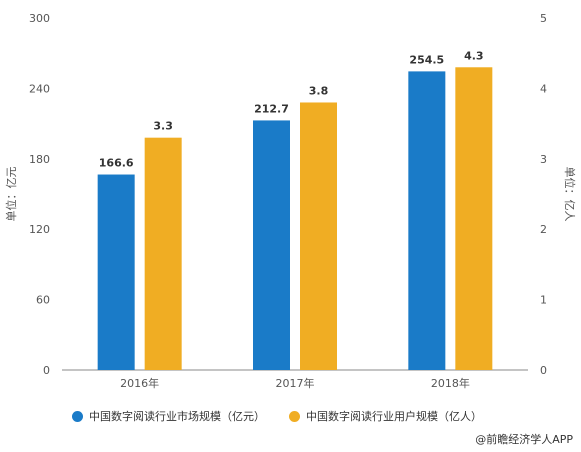 This screenshot has height=452, width=581. I want to click on data-label-market-size: 212.7, so click(271, 108).